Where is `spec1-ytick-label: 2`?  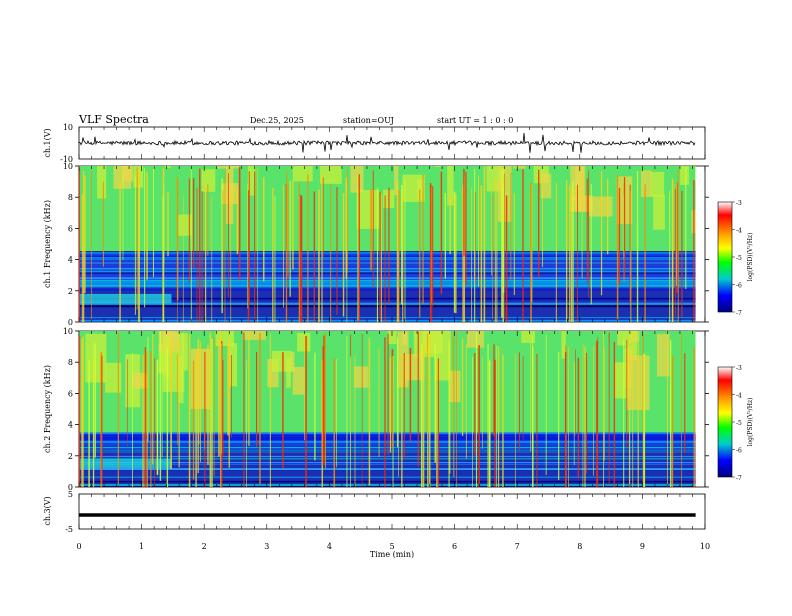 spec1-ytick-label: 2 is located at coordinates (70, 291).